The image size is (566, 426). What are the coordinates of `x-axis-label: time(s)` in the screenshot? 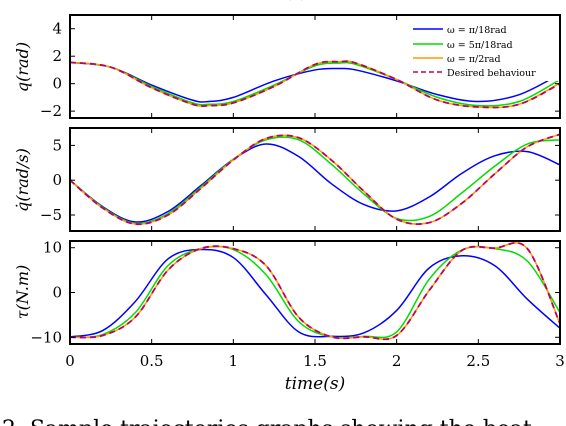 It's located at (315, 384).